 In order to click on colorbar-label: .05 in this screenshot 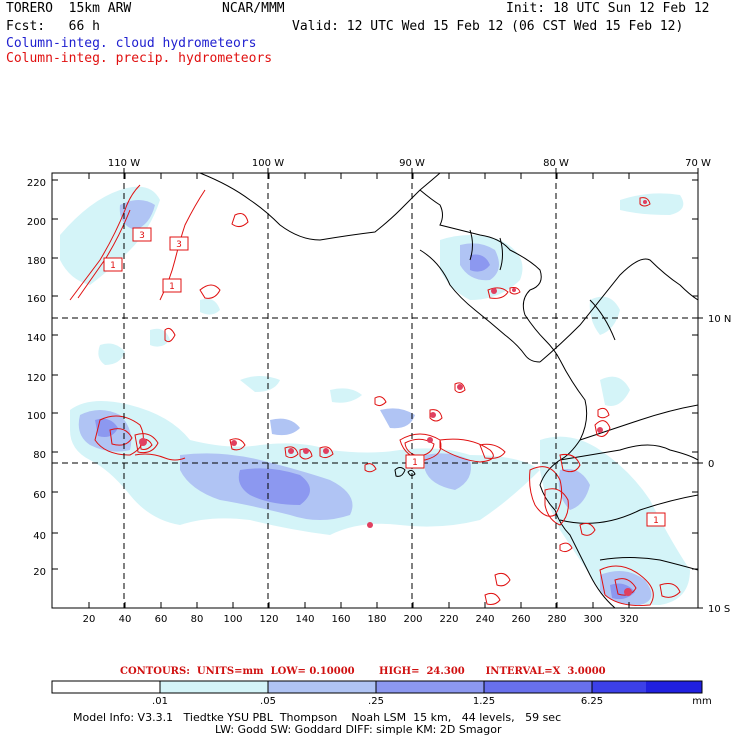, I will do `click(268, 701)`.